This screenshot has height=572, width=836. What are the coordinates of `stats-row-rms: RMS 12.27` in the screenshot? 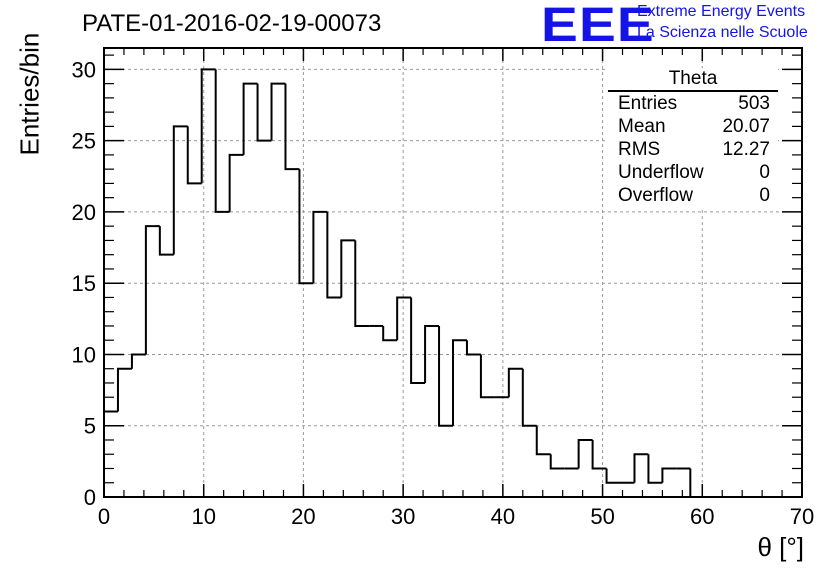 It's located at (693, 149).